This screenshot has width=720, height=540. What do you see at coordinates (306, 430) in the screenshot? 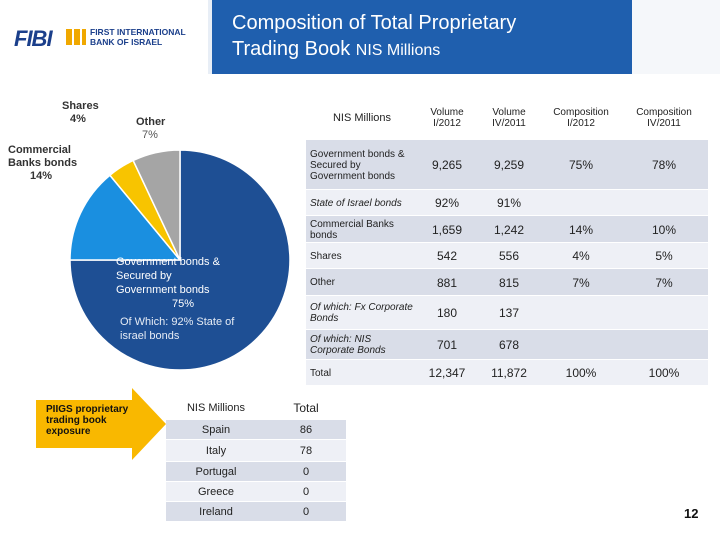
I see `table-cell: 86` at bounding box center [306, 430].